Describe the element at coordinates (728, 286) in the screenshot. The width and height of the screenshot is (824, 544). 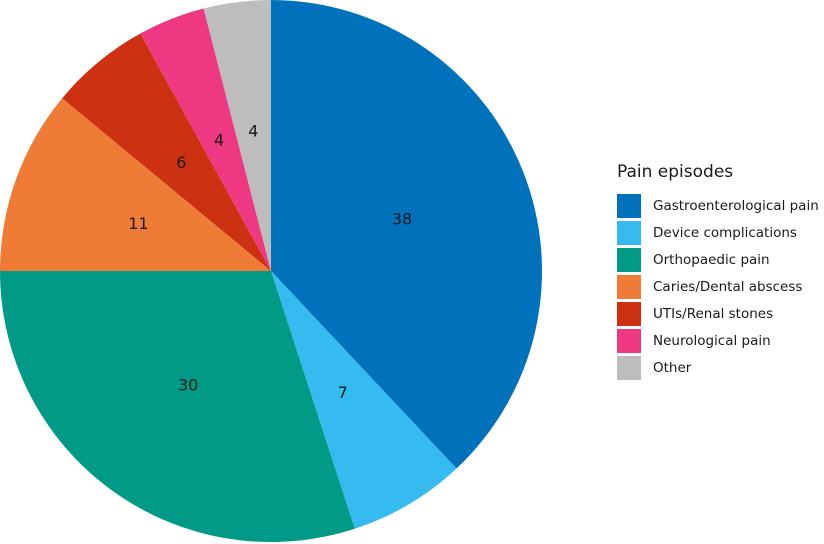
I see `legend-label: Caries/Dental abscess` at that location.